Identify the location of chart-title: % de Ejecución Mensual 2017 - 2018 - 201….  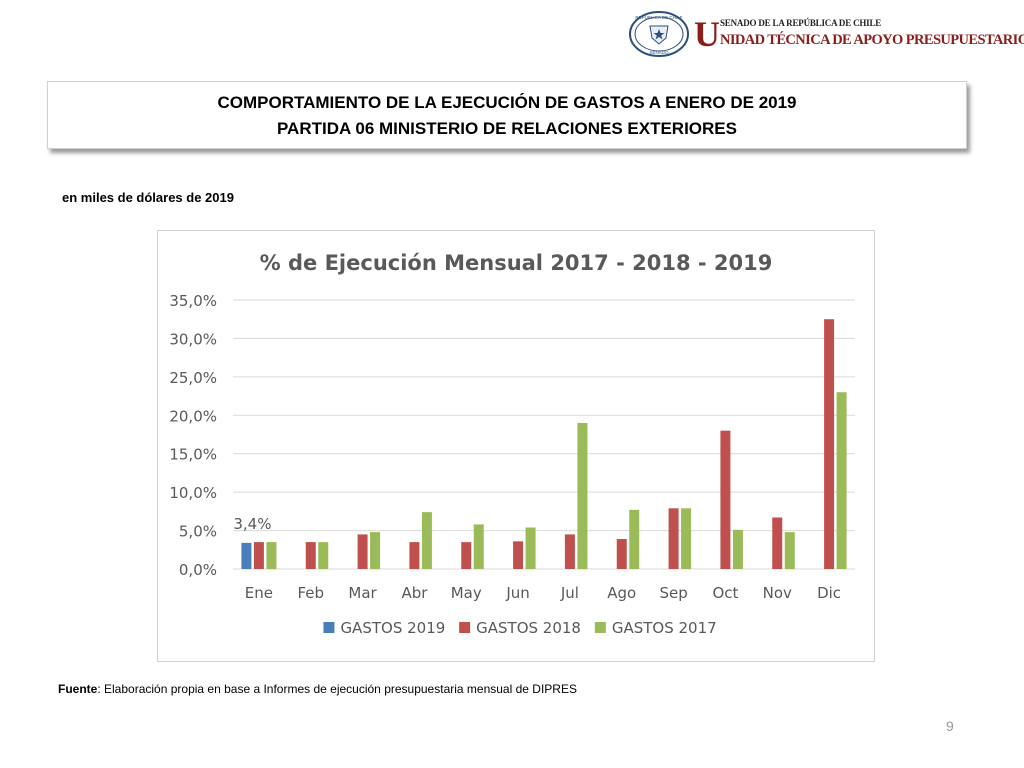
(516, 263).